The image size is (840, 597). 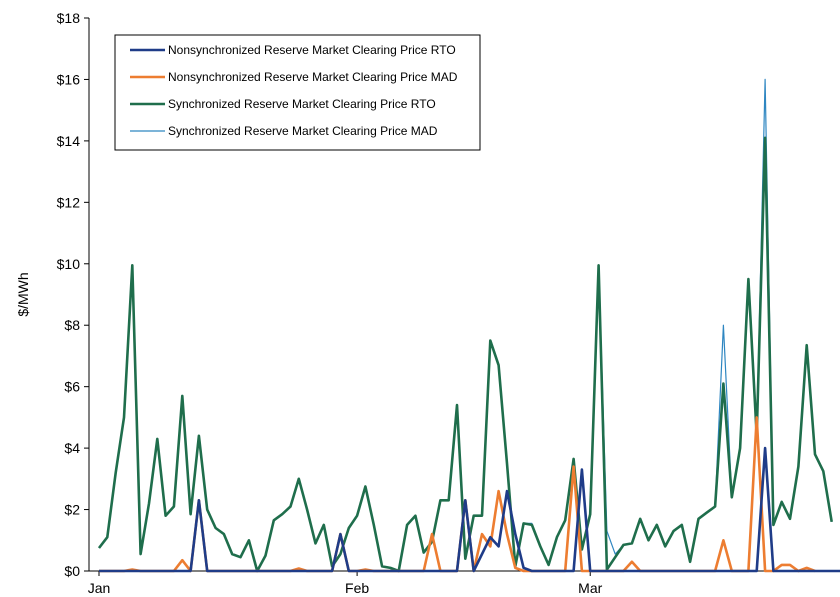 I want to click on y-tick-label: $6, so click(x=72, y=387).